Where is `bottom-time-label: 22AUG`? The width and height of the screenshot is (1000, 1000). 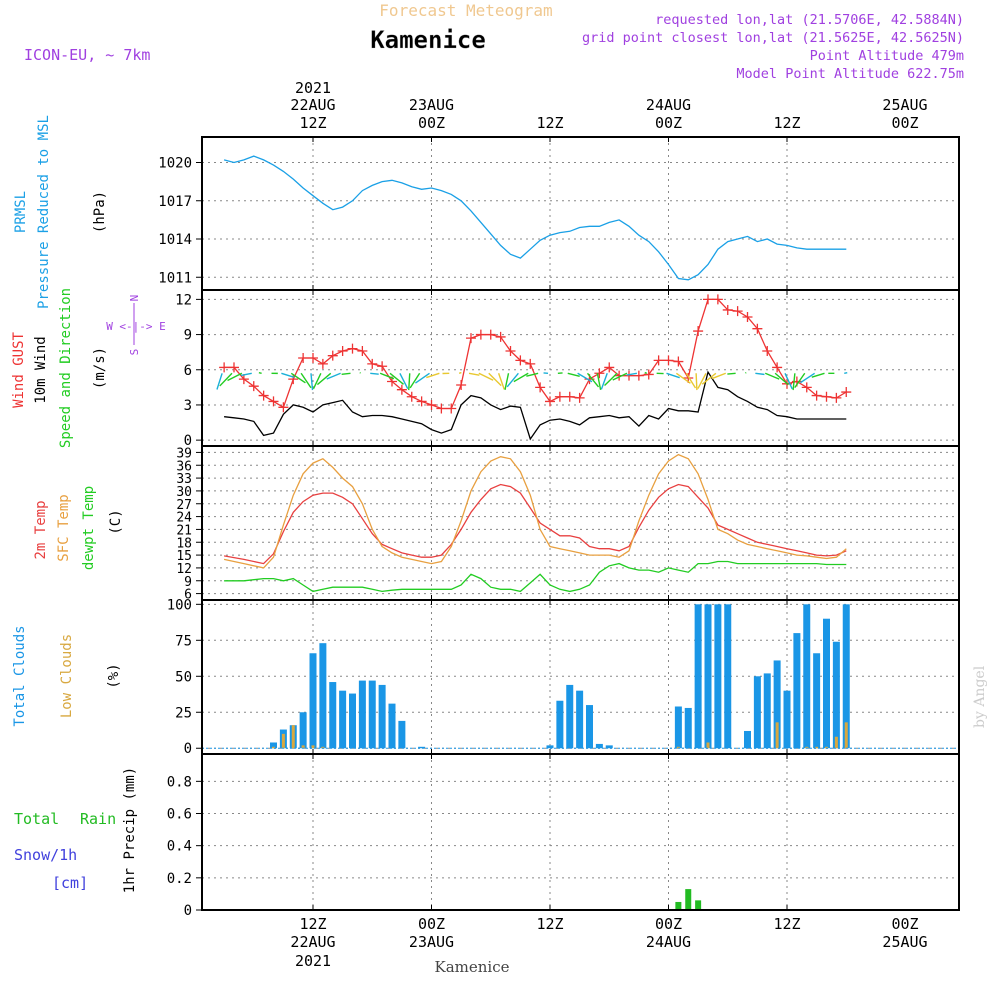 bottom-time-label: 22AUG is located at coordinates (312, 942).